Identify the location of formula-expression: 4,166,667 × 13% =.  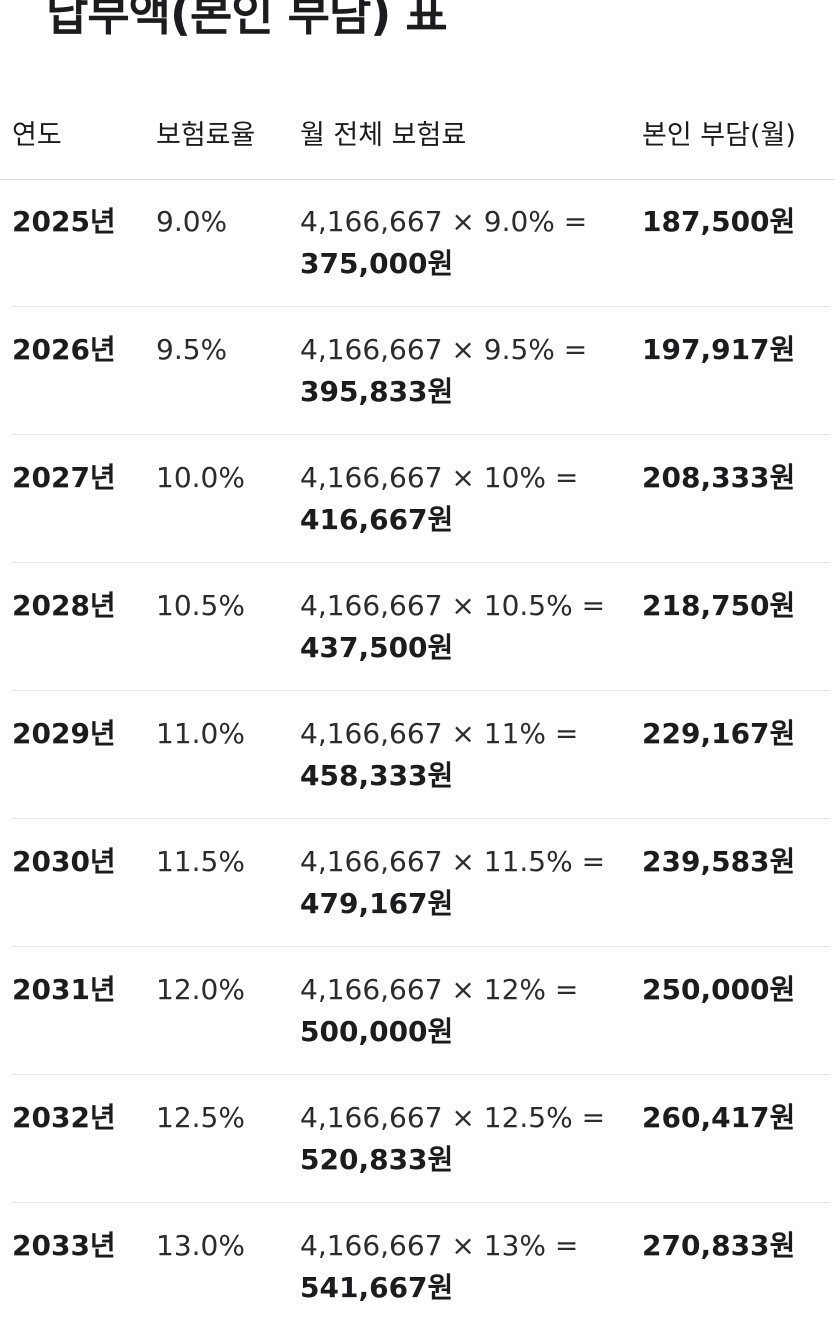
(439, 1245).